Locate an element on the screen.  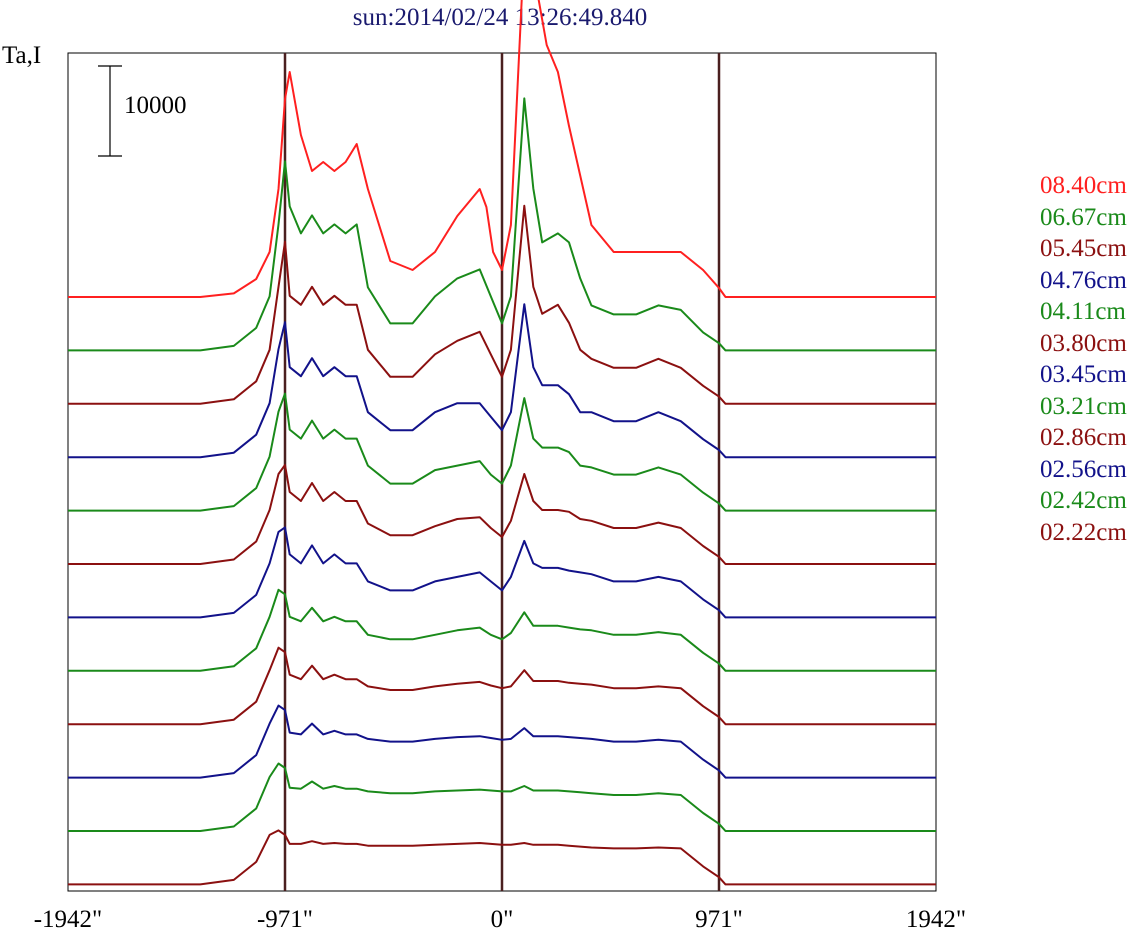
legend-entry: 08.40cm is located at coordinates (1083, 185).